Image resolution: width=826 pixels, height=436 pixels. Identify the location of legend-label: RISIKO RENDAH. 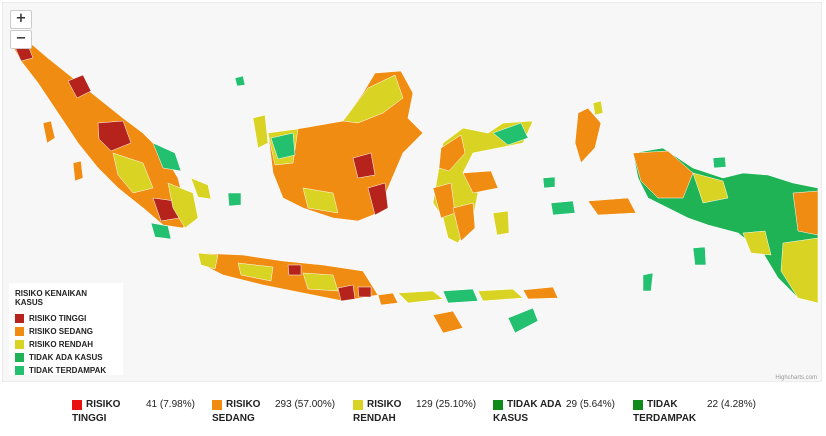
(61, 344).